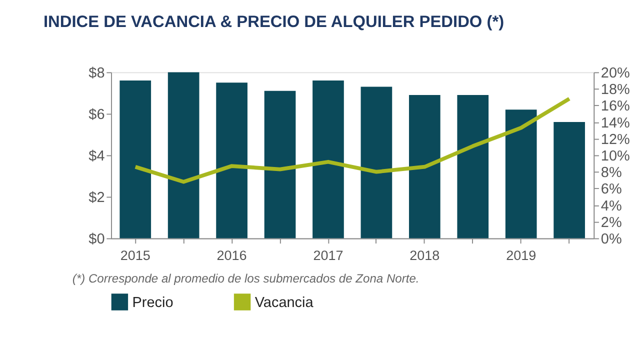  I want to click on legend-label: Precio, so click(153, 302).